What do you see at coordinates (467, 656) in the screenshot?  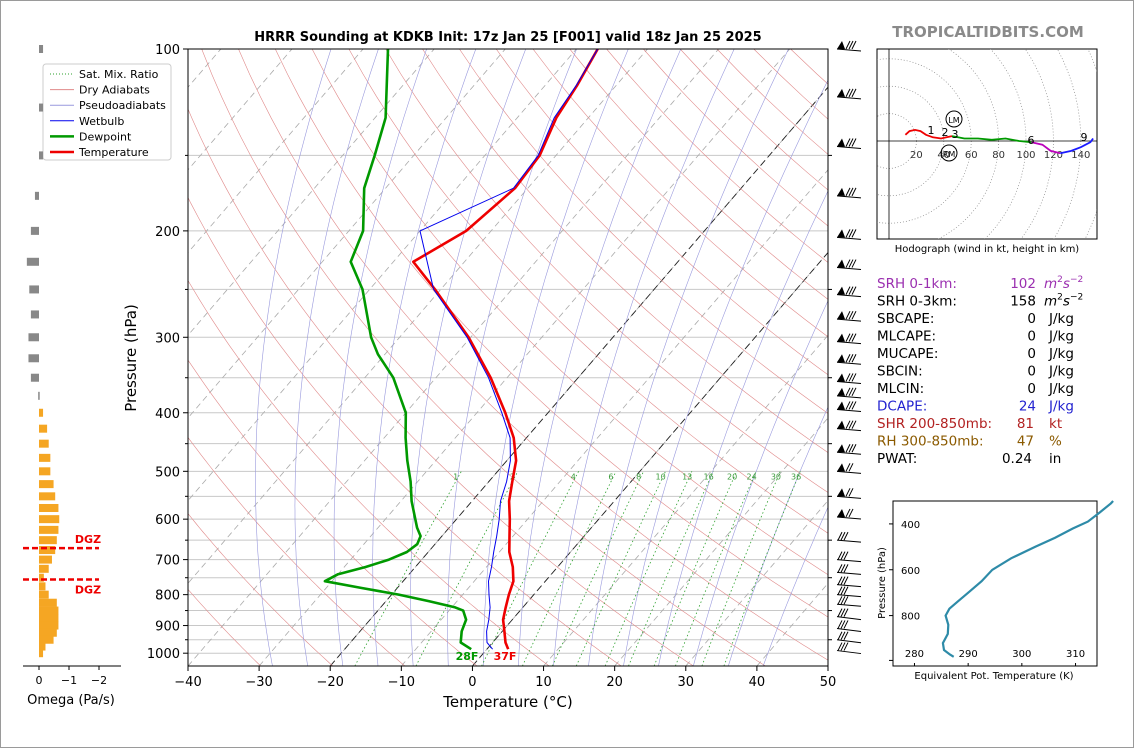 I see `surface-dewpoint-label: 28F` at bounding box center [467, 656].